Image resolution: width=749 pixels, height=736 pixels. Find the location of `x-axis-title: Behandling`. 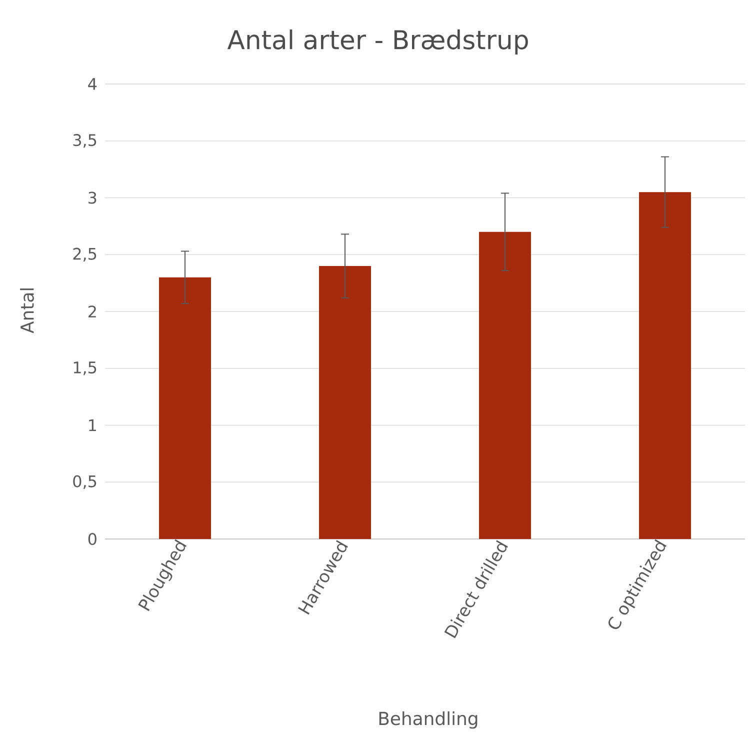

x-axis-title: Behandling is located at coordinates (428, 720).